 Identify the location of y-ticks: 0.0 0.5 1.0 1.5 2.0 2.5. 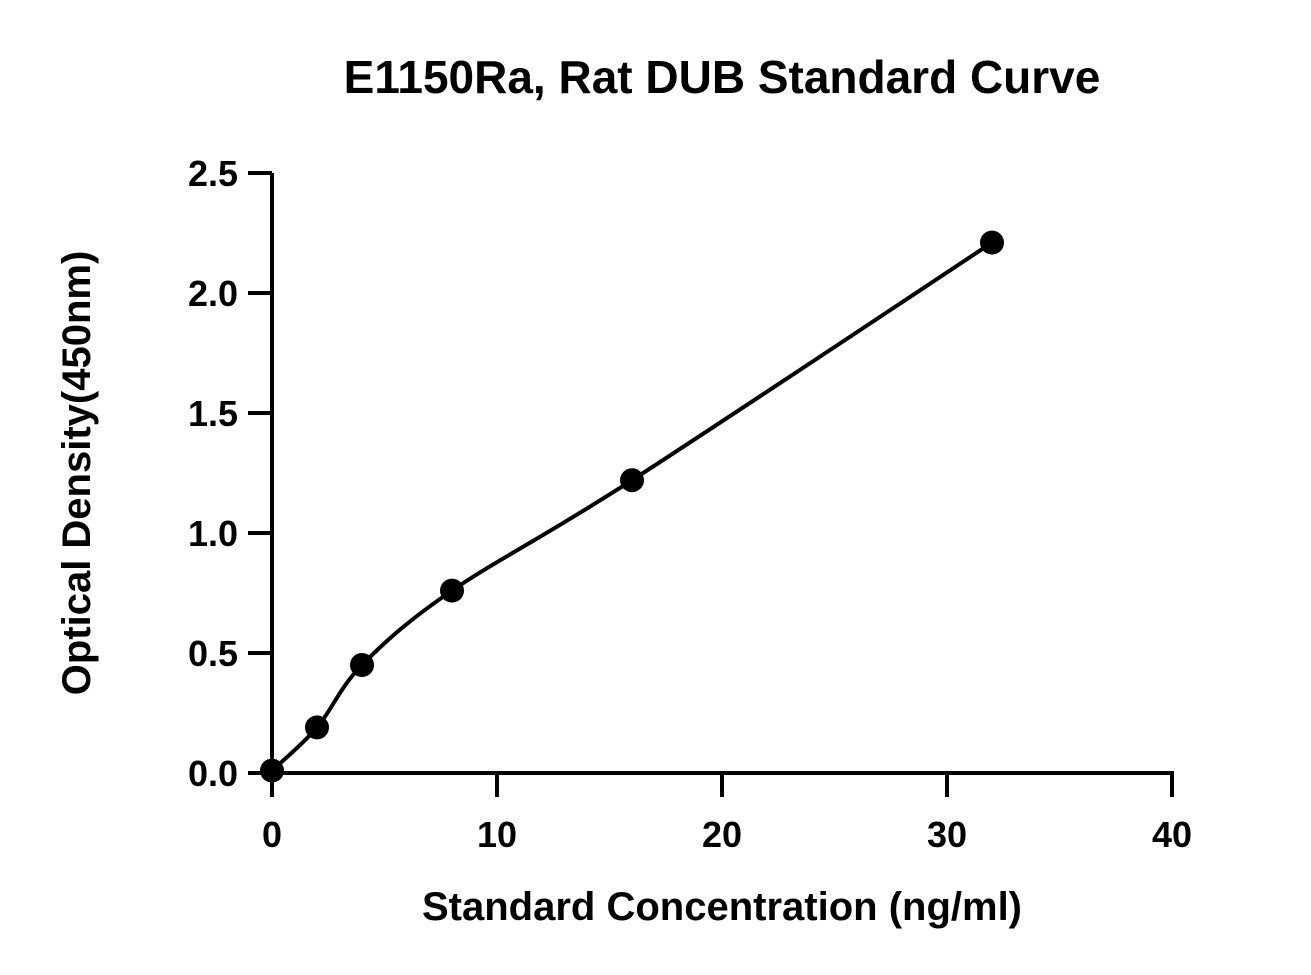
(230, 473).